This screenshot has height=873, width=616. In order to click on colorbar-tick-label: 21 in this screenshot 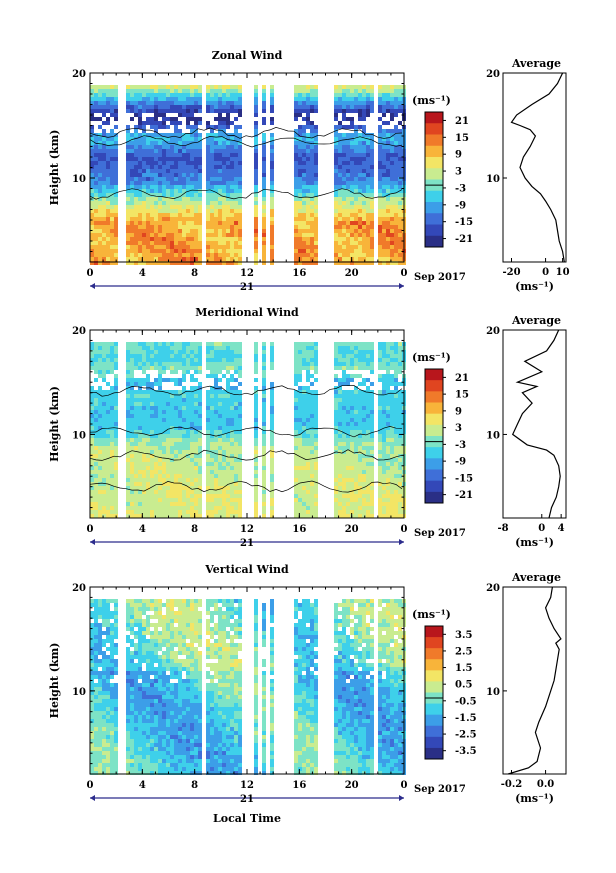, I will do `click(462, 121)`.